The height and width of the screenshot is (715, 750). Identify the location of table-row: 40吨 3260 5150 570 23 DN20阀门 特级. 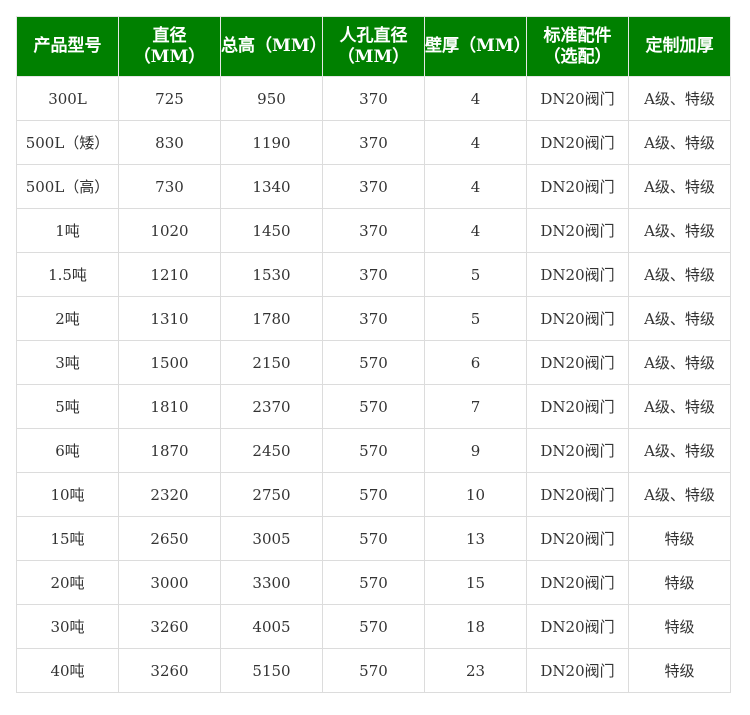
(373, 670).